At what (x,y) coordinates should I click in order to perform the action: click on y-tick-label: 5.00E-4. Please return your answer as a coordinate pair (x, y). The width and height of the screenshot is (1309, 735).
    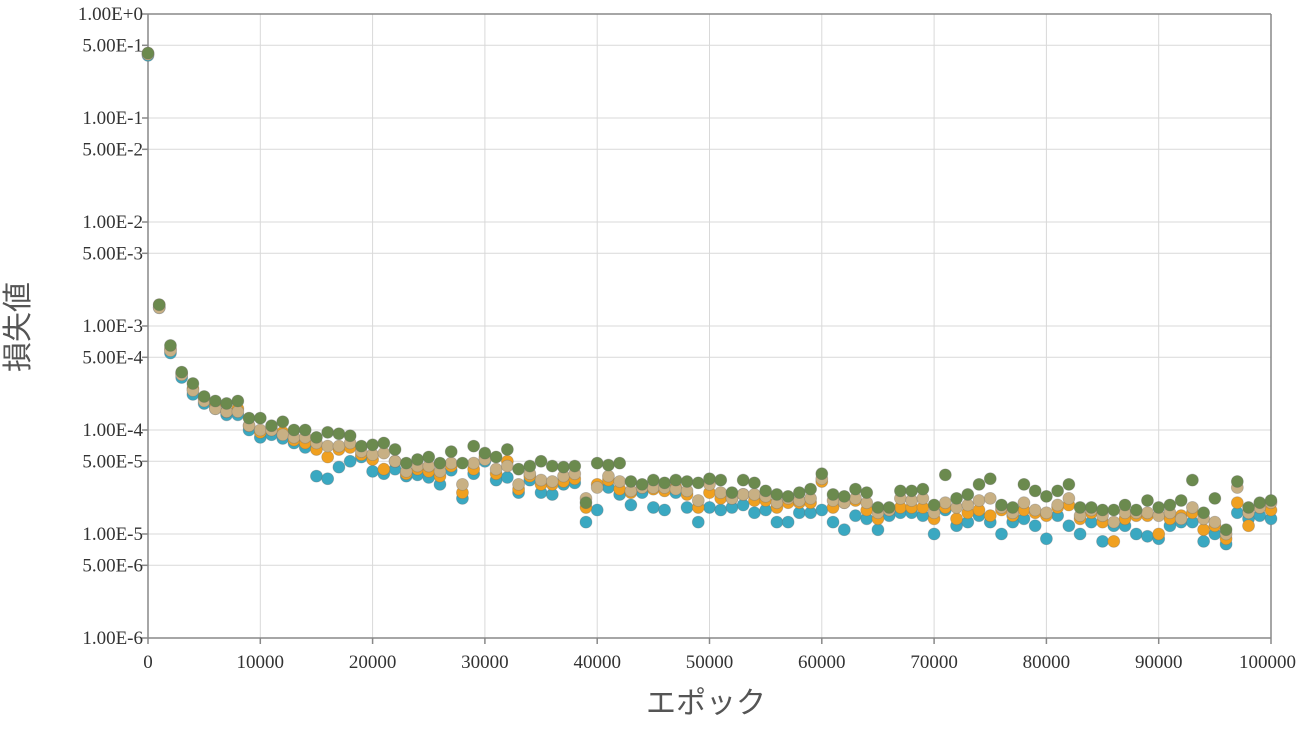
    Looking at the image, I should click on (112, 357).